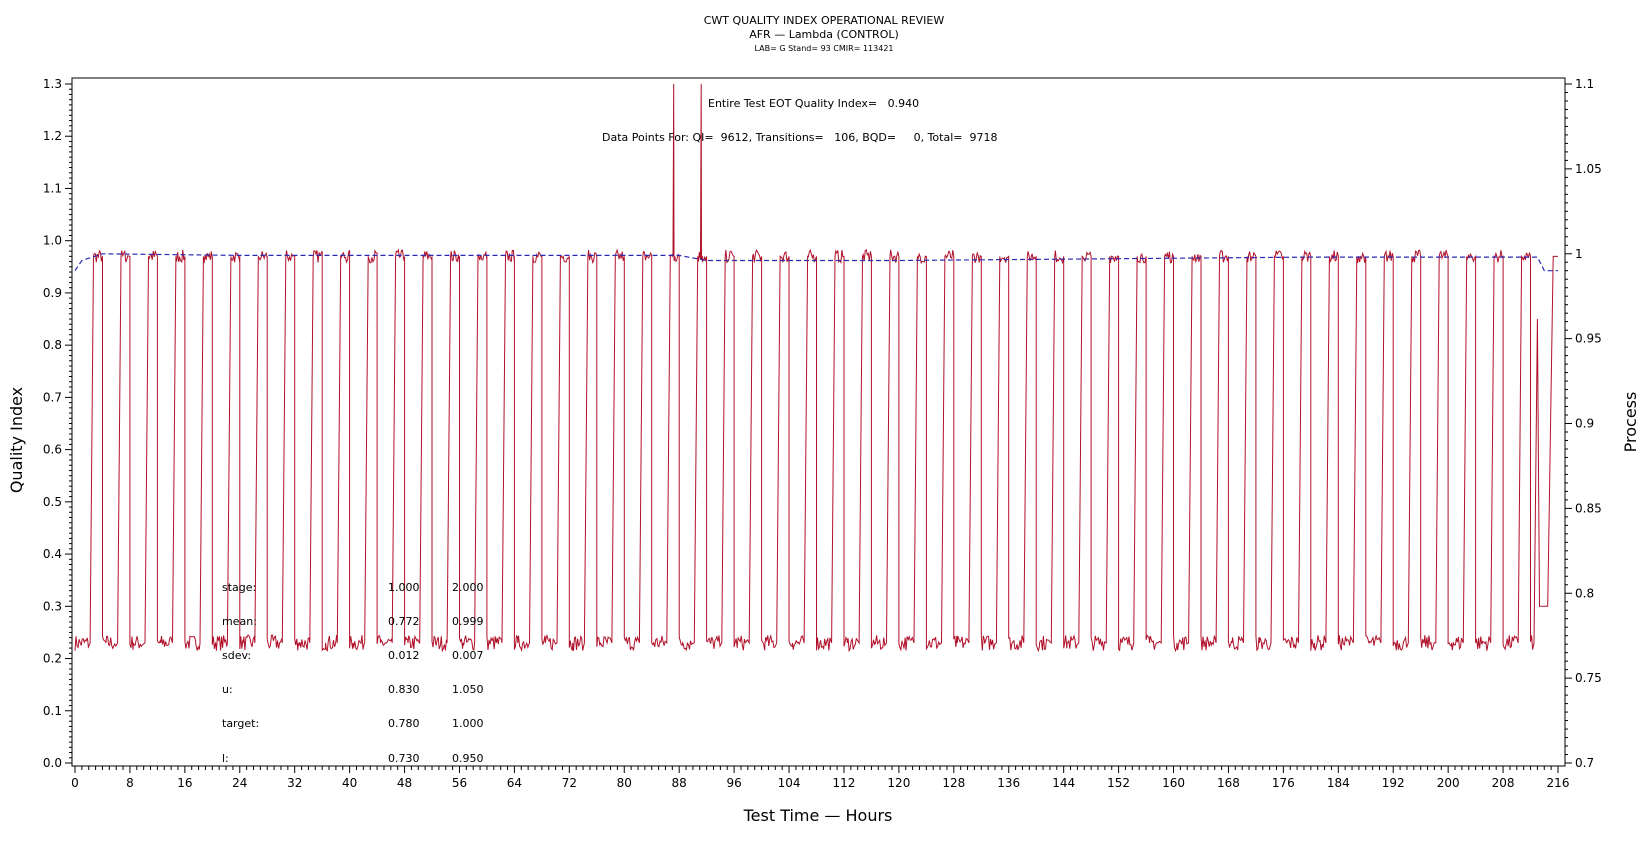  Describe the element at coordinates (294, 783) in the screenshot. I see `x-tick-label: 32` at that location.